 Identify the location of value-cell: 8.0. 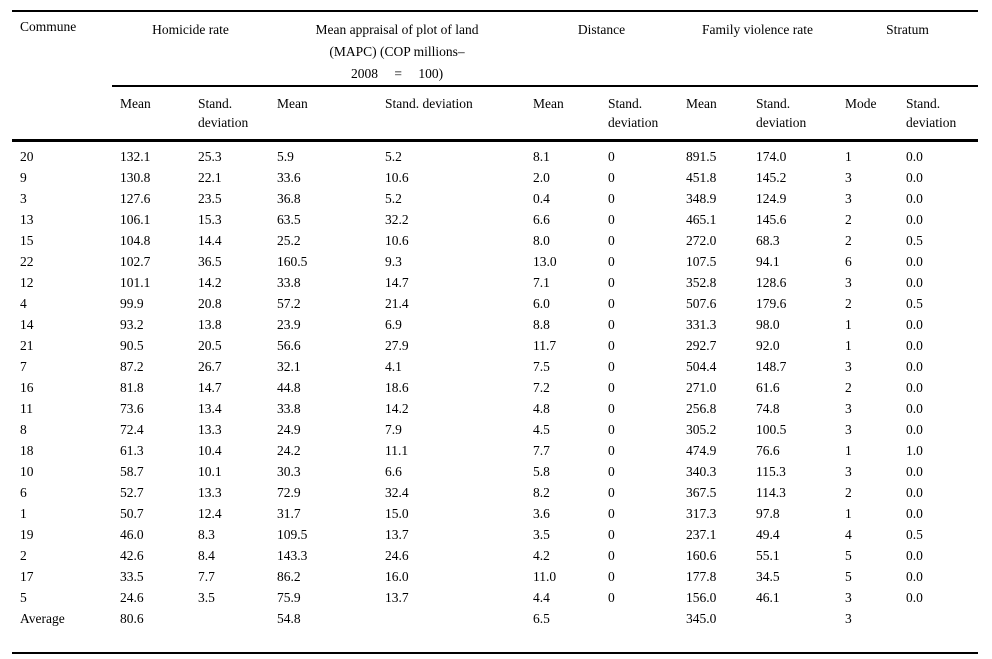
(541, 240).